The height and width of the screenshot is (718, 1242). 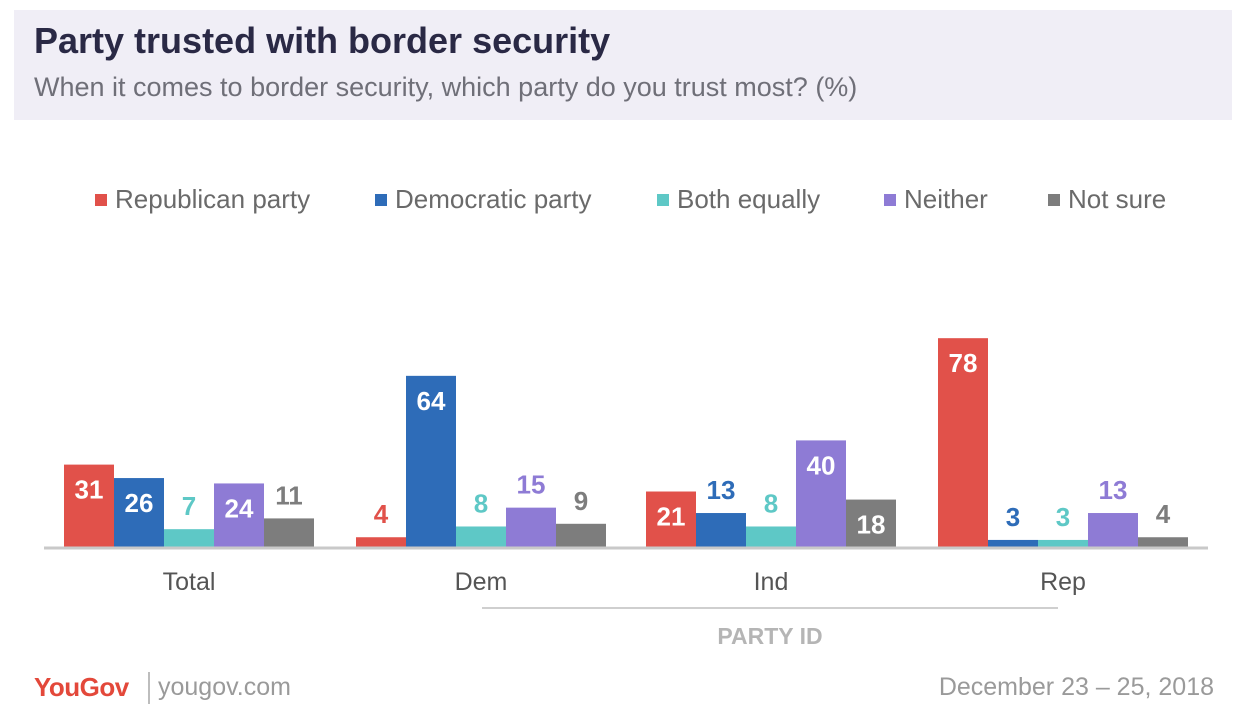 I want to click on legend-swatch-republican, so click(x=101, y=199).